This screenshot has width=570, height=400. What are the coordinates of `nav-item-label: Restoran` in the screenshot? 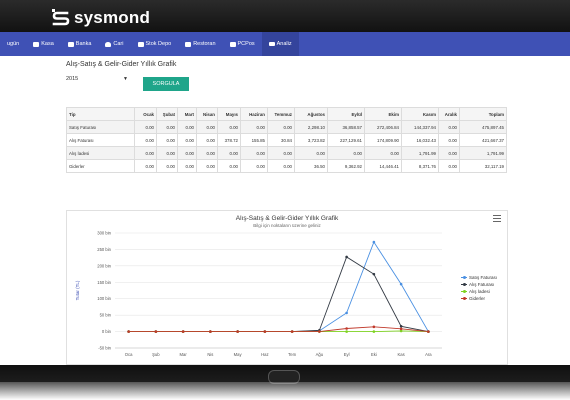 It's located at (204, 44).